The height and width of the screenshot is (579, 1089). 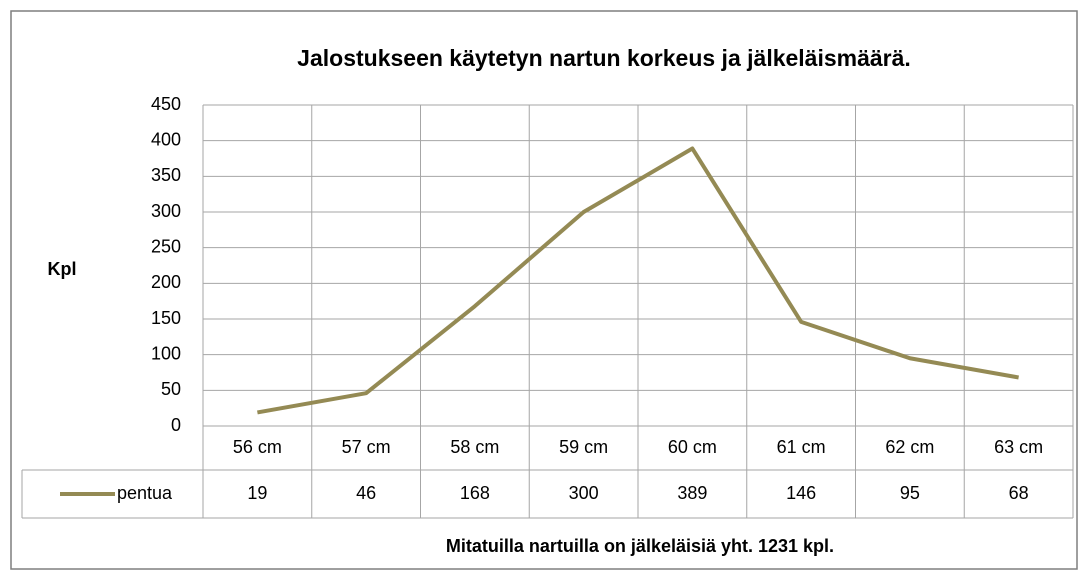 What do you see at coordinates (366, 447) in the screenshot?
I see `x-tick-label: 57 cm` at bounding box center [366, 447].